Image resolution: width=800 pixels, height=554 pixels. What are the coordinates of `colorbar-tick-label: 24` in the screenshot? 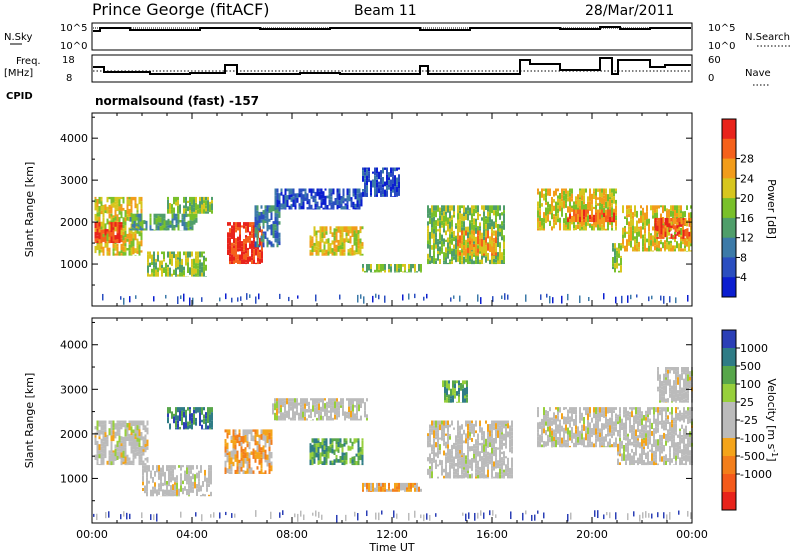 It's located at (747, 178).